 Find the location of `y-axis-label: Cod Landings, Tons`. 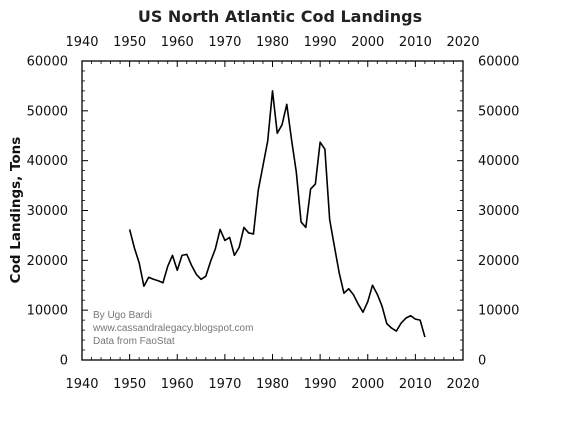

y-axis-label: Cod Landings, Tons is located at coordinates (16, 210).